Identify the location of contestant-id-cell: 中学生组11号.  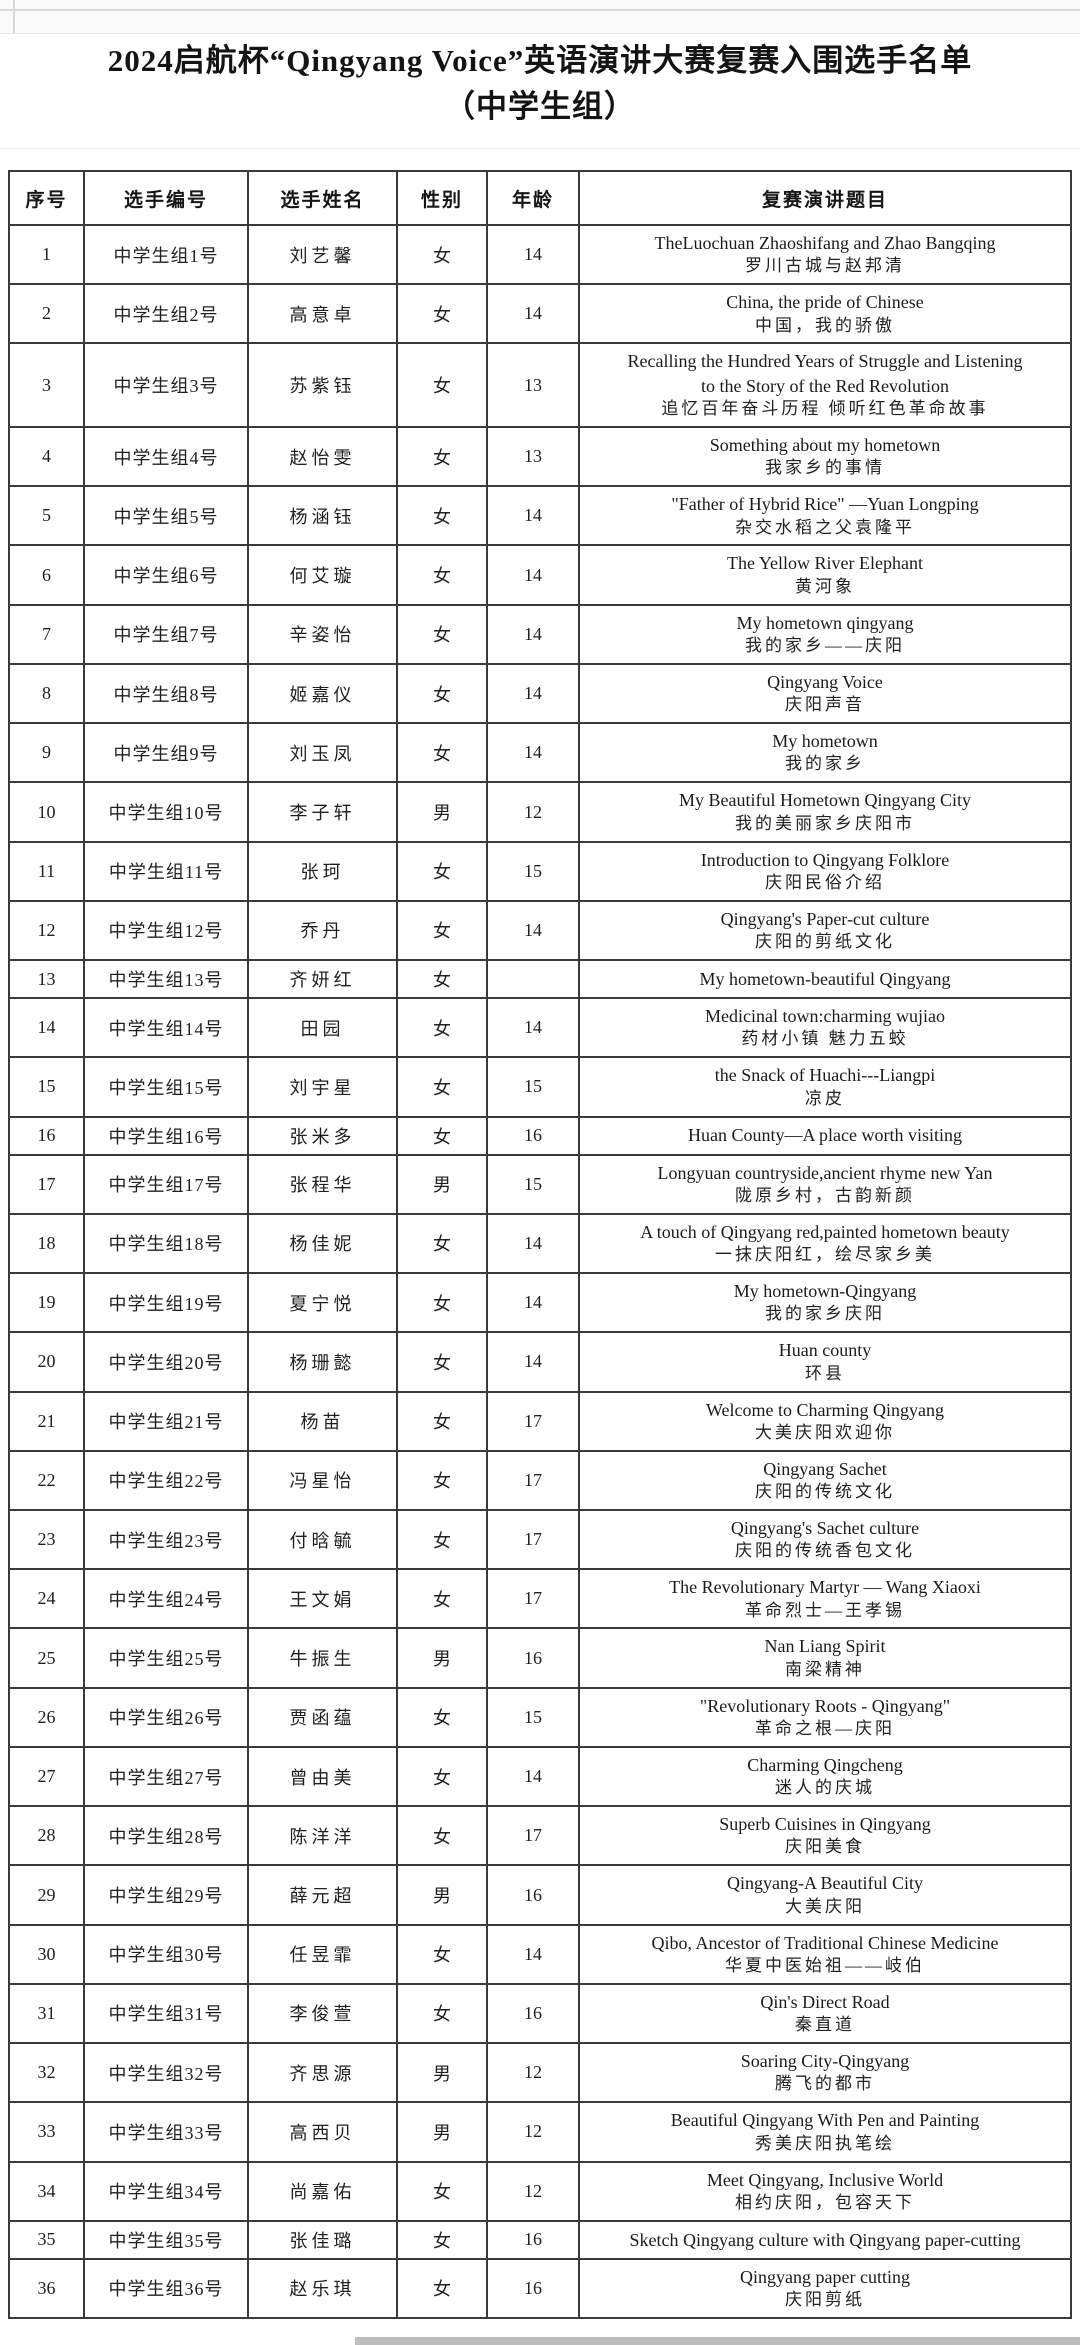
(166, 871).